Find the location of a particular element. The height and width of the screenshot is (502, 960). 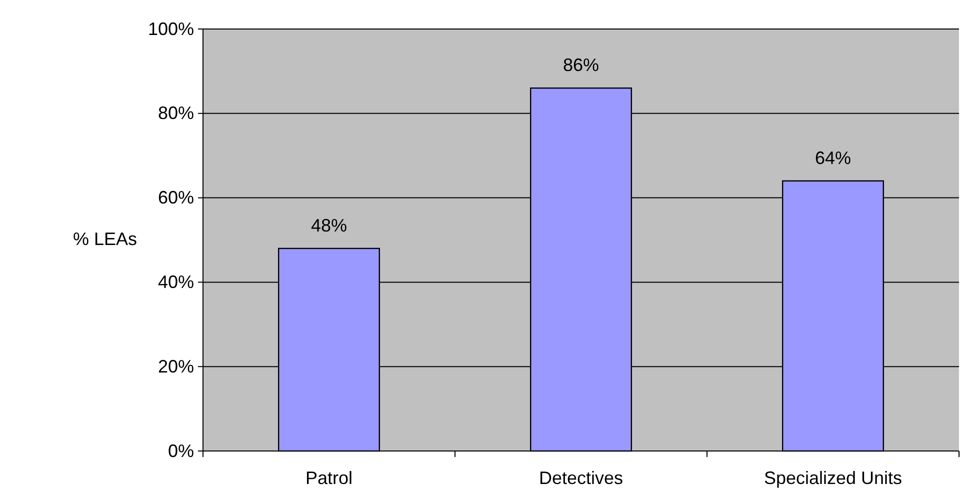

data-label: 48% is located at coordinates (329, 225).